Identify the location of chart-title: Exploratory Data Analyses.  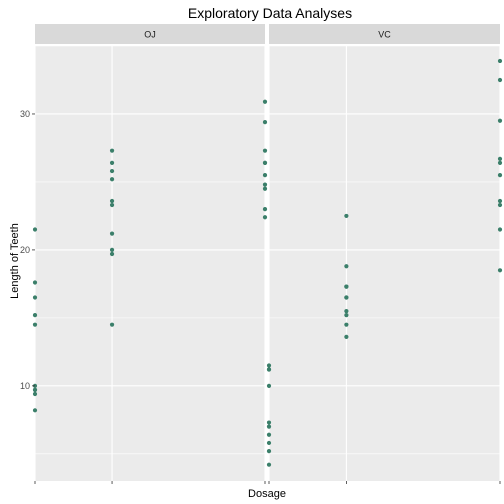
(270, 13).